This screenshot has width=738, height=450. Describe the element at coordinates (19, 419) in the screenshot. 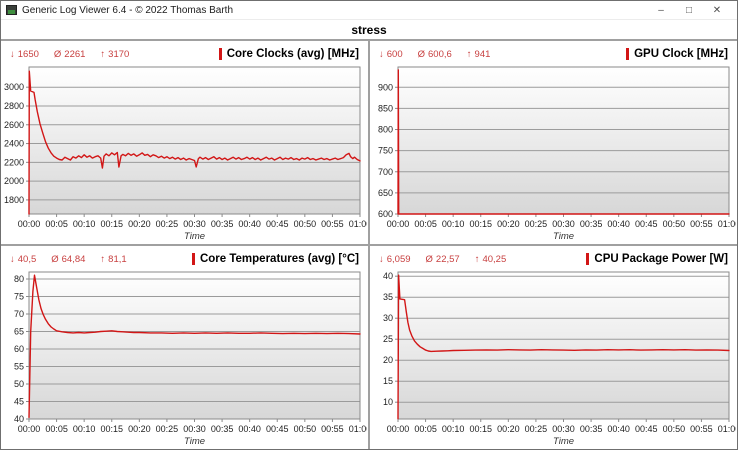

I see `ytick-label-40: 40` at that location.